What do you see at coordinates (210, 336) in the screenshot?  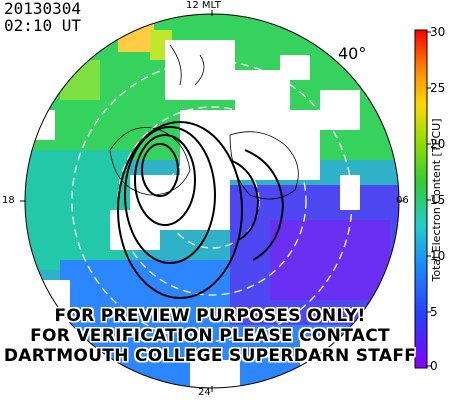 I see `watermark-line-2: FOR VERIFICATION PLEASE CONTACT` at bounding box center [210, 336].